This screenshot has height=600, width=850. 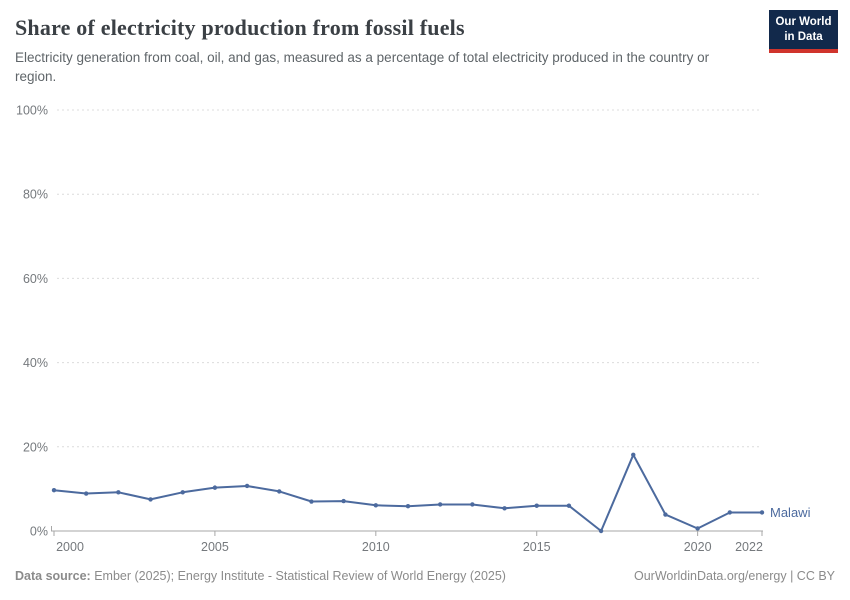 What do you see at coordinates (762, 512) in the screenshot?
I see `data-point-malawi-2022` at bounding box center [762, 512].